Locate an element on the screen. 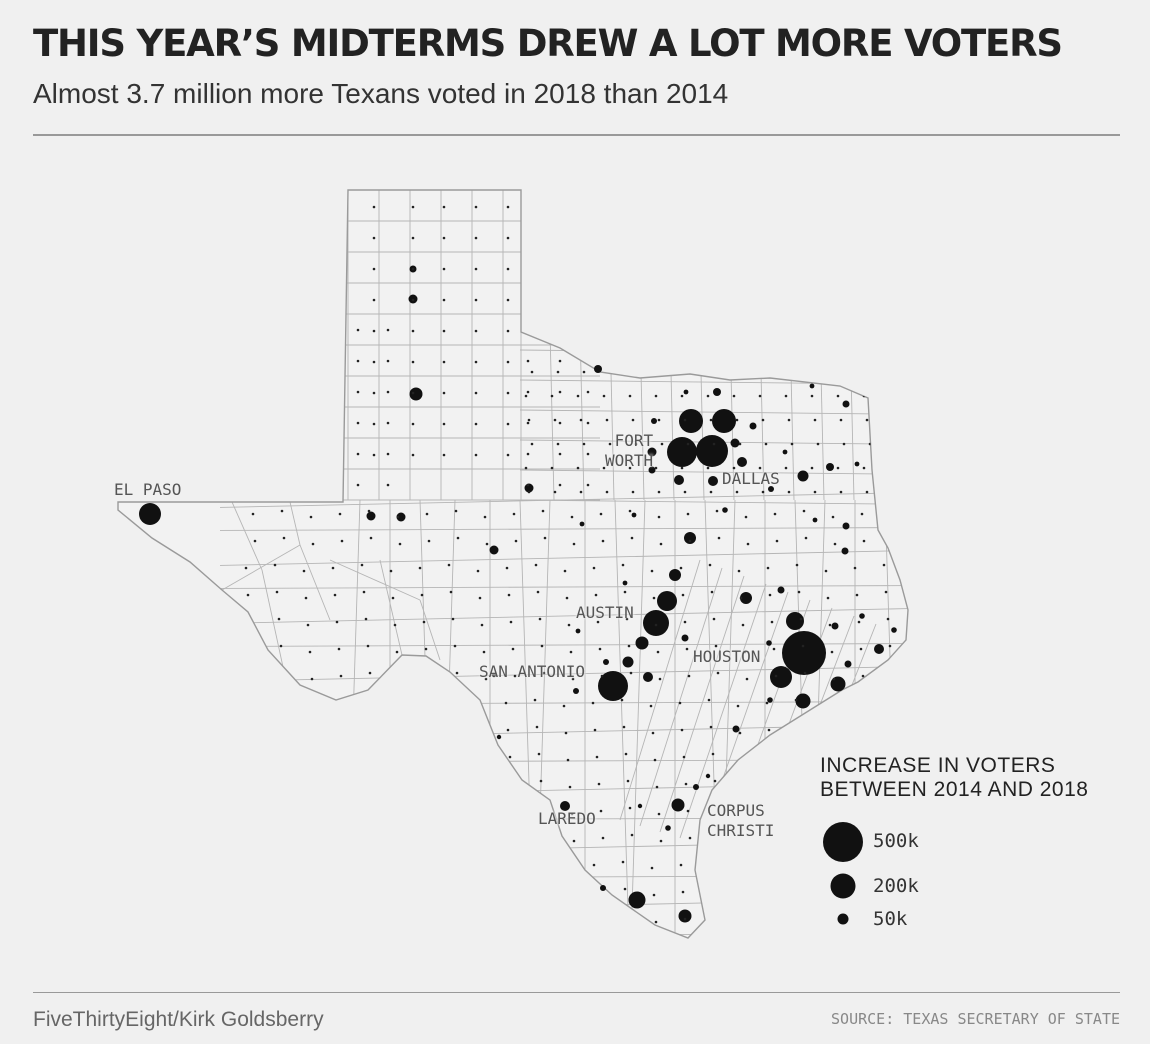 This screenshot has height=1044, width=1150. bubble-tarrant is located at coordinates (682, 452).